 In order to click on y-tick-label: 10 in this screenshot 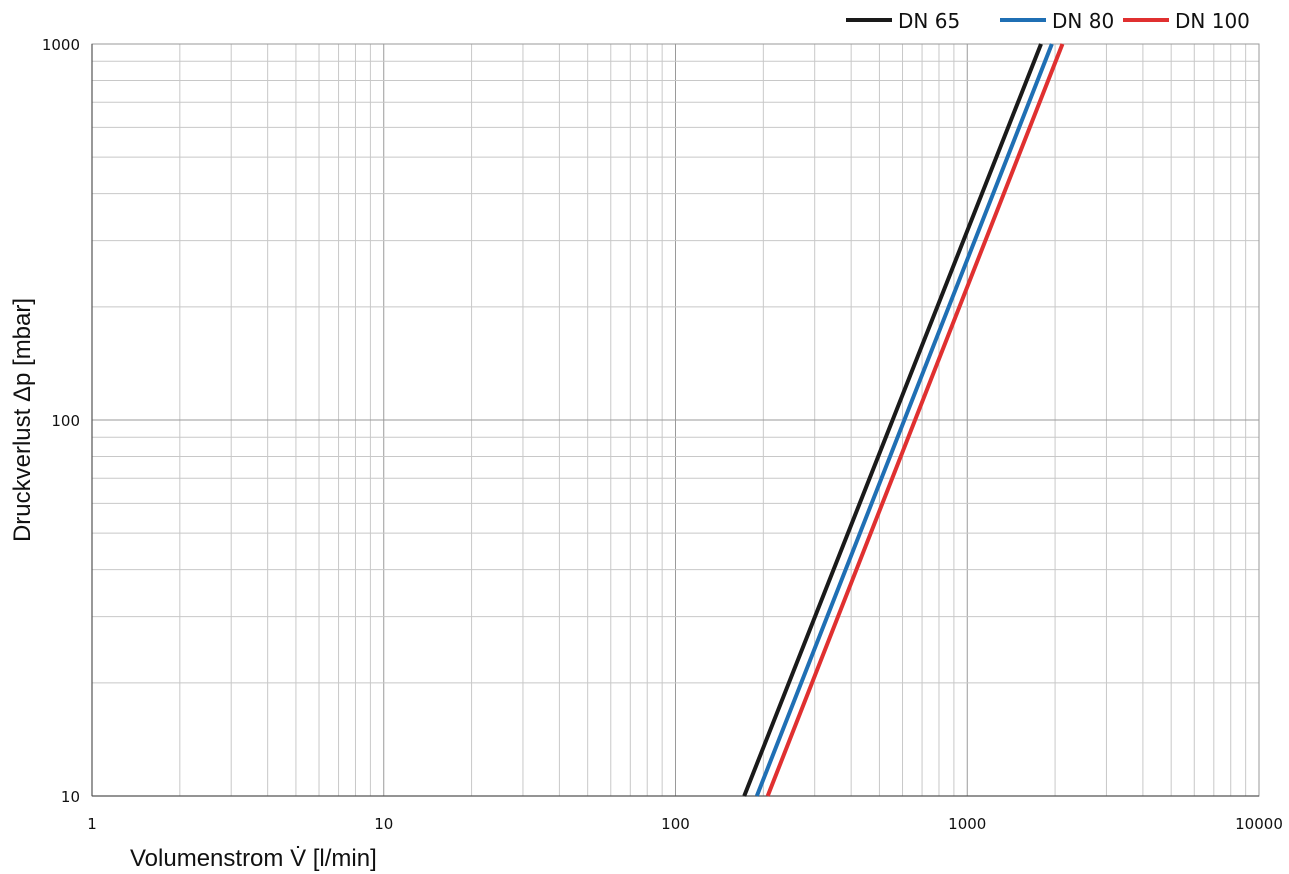, I will do `click(70, 797)`.